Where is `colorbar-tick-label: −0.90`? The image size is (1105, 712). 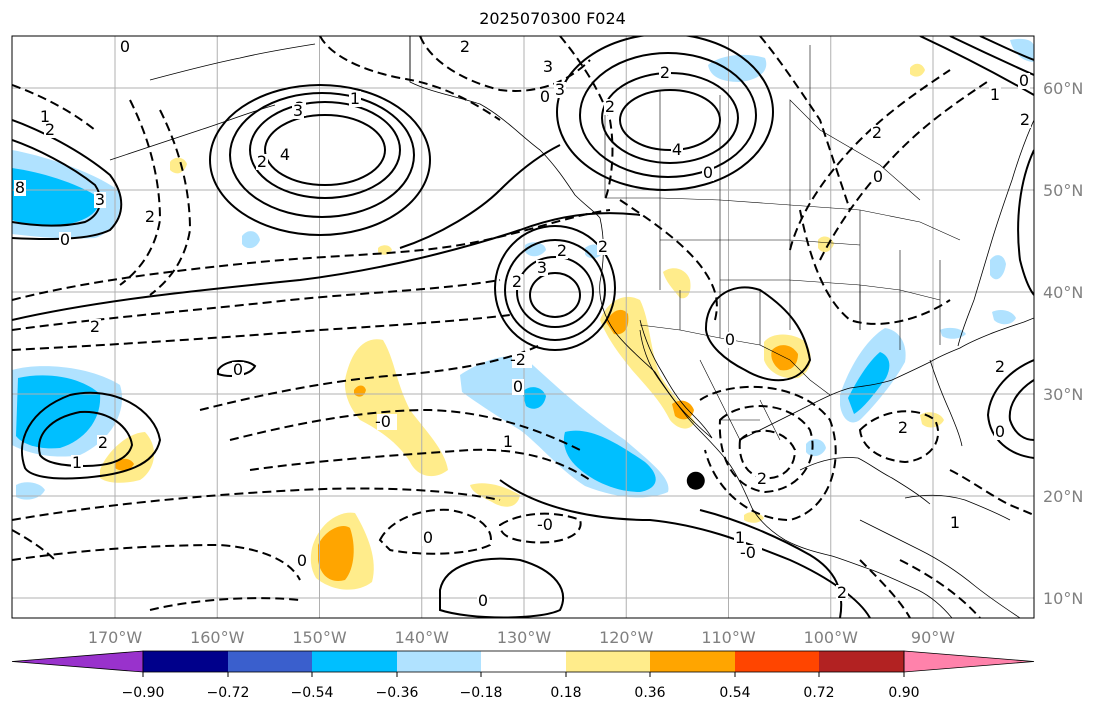 colorbar-tick-label: −0.90 is located at coordinates (143, 693).